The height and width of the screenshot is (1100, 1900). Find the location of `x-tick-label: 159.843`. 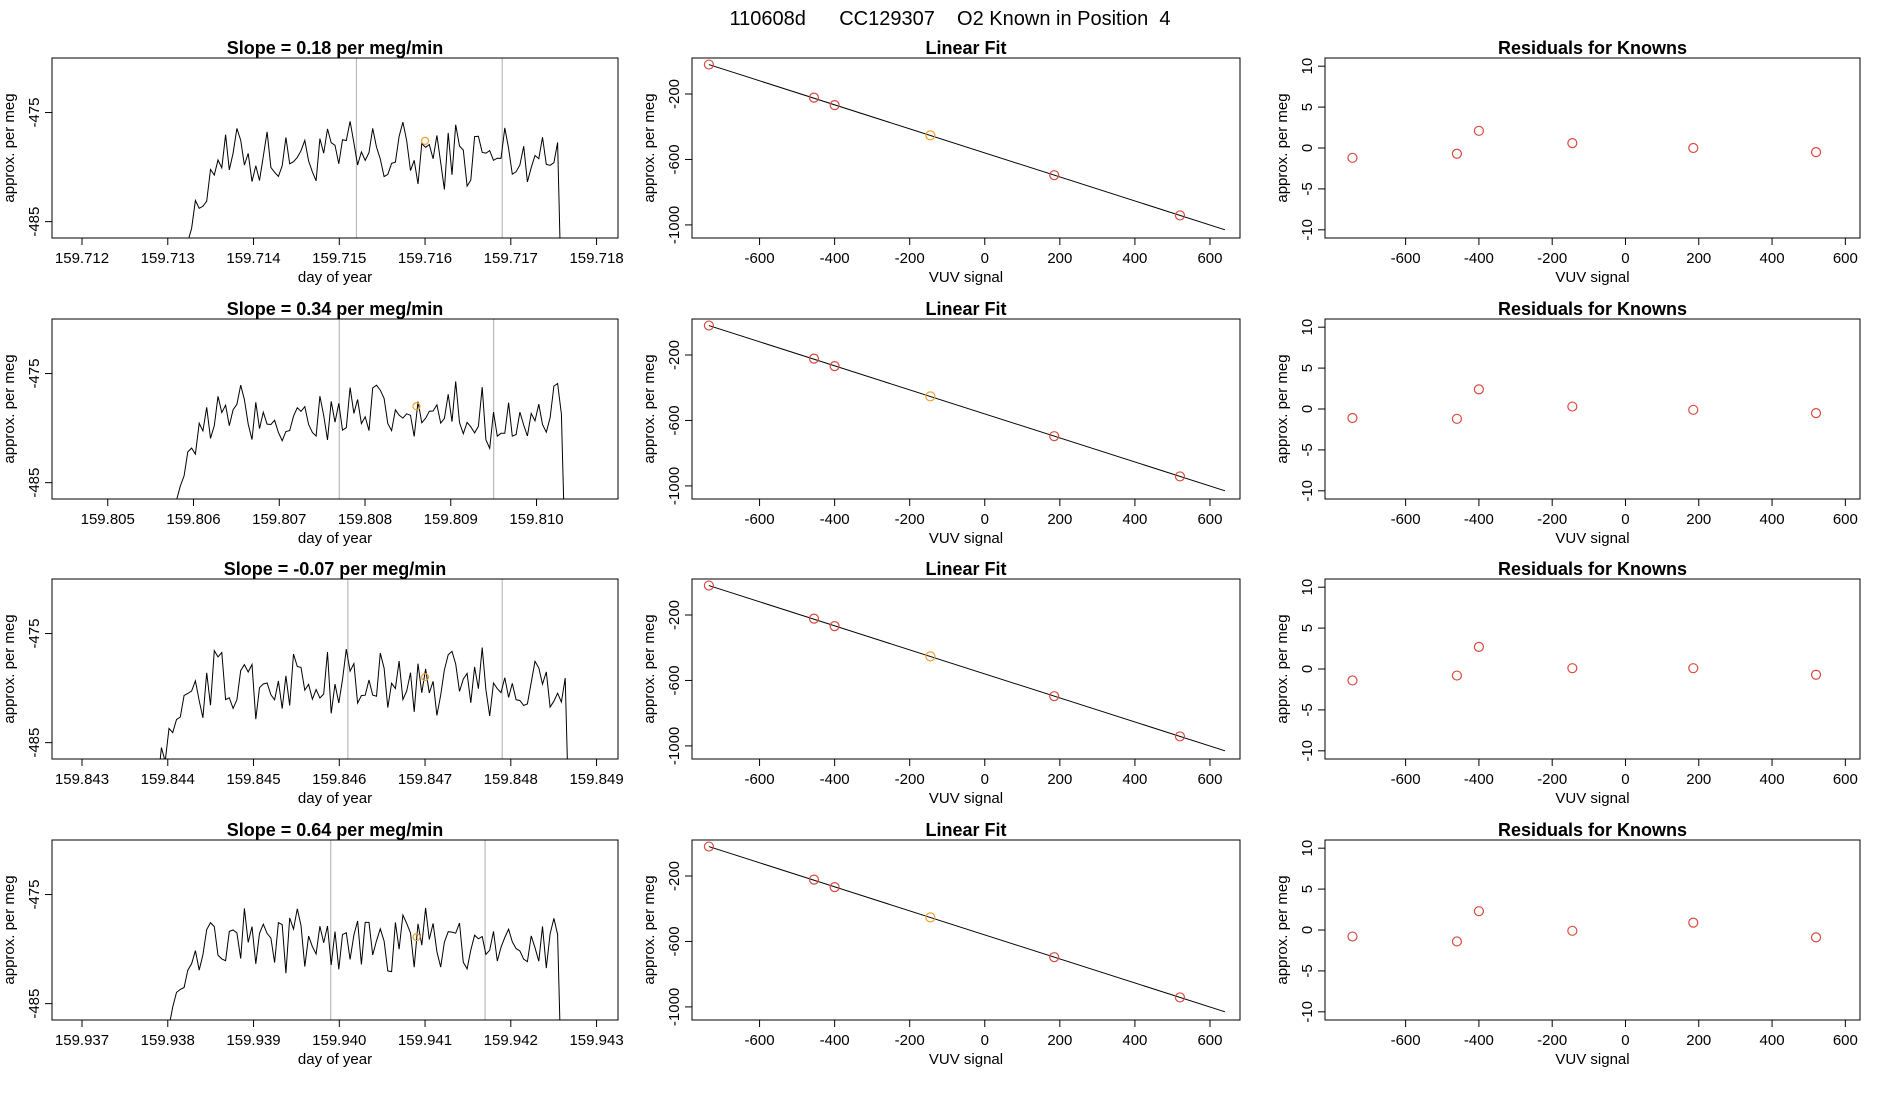

x-tick-label: 159.843 is located at coordinates (82, 779).